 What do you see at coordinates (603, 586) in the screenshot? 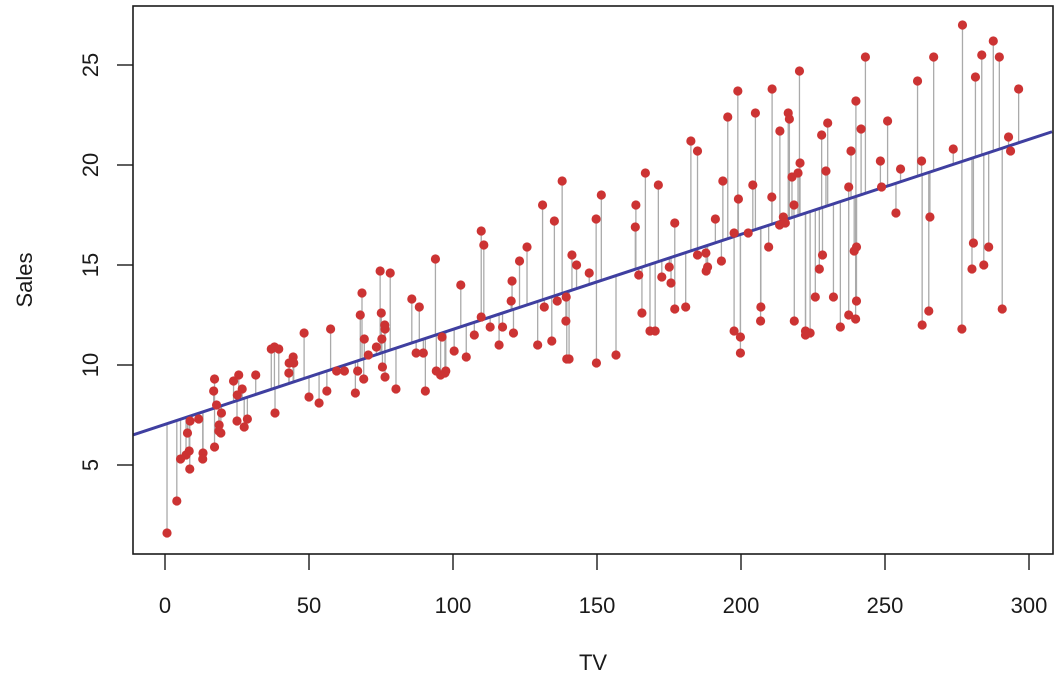
I see `x-axis: 0 50 100 150 200 250 300` at bounding box center [603, 586].